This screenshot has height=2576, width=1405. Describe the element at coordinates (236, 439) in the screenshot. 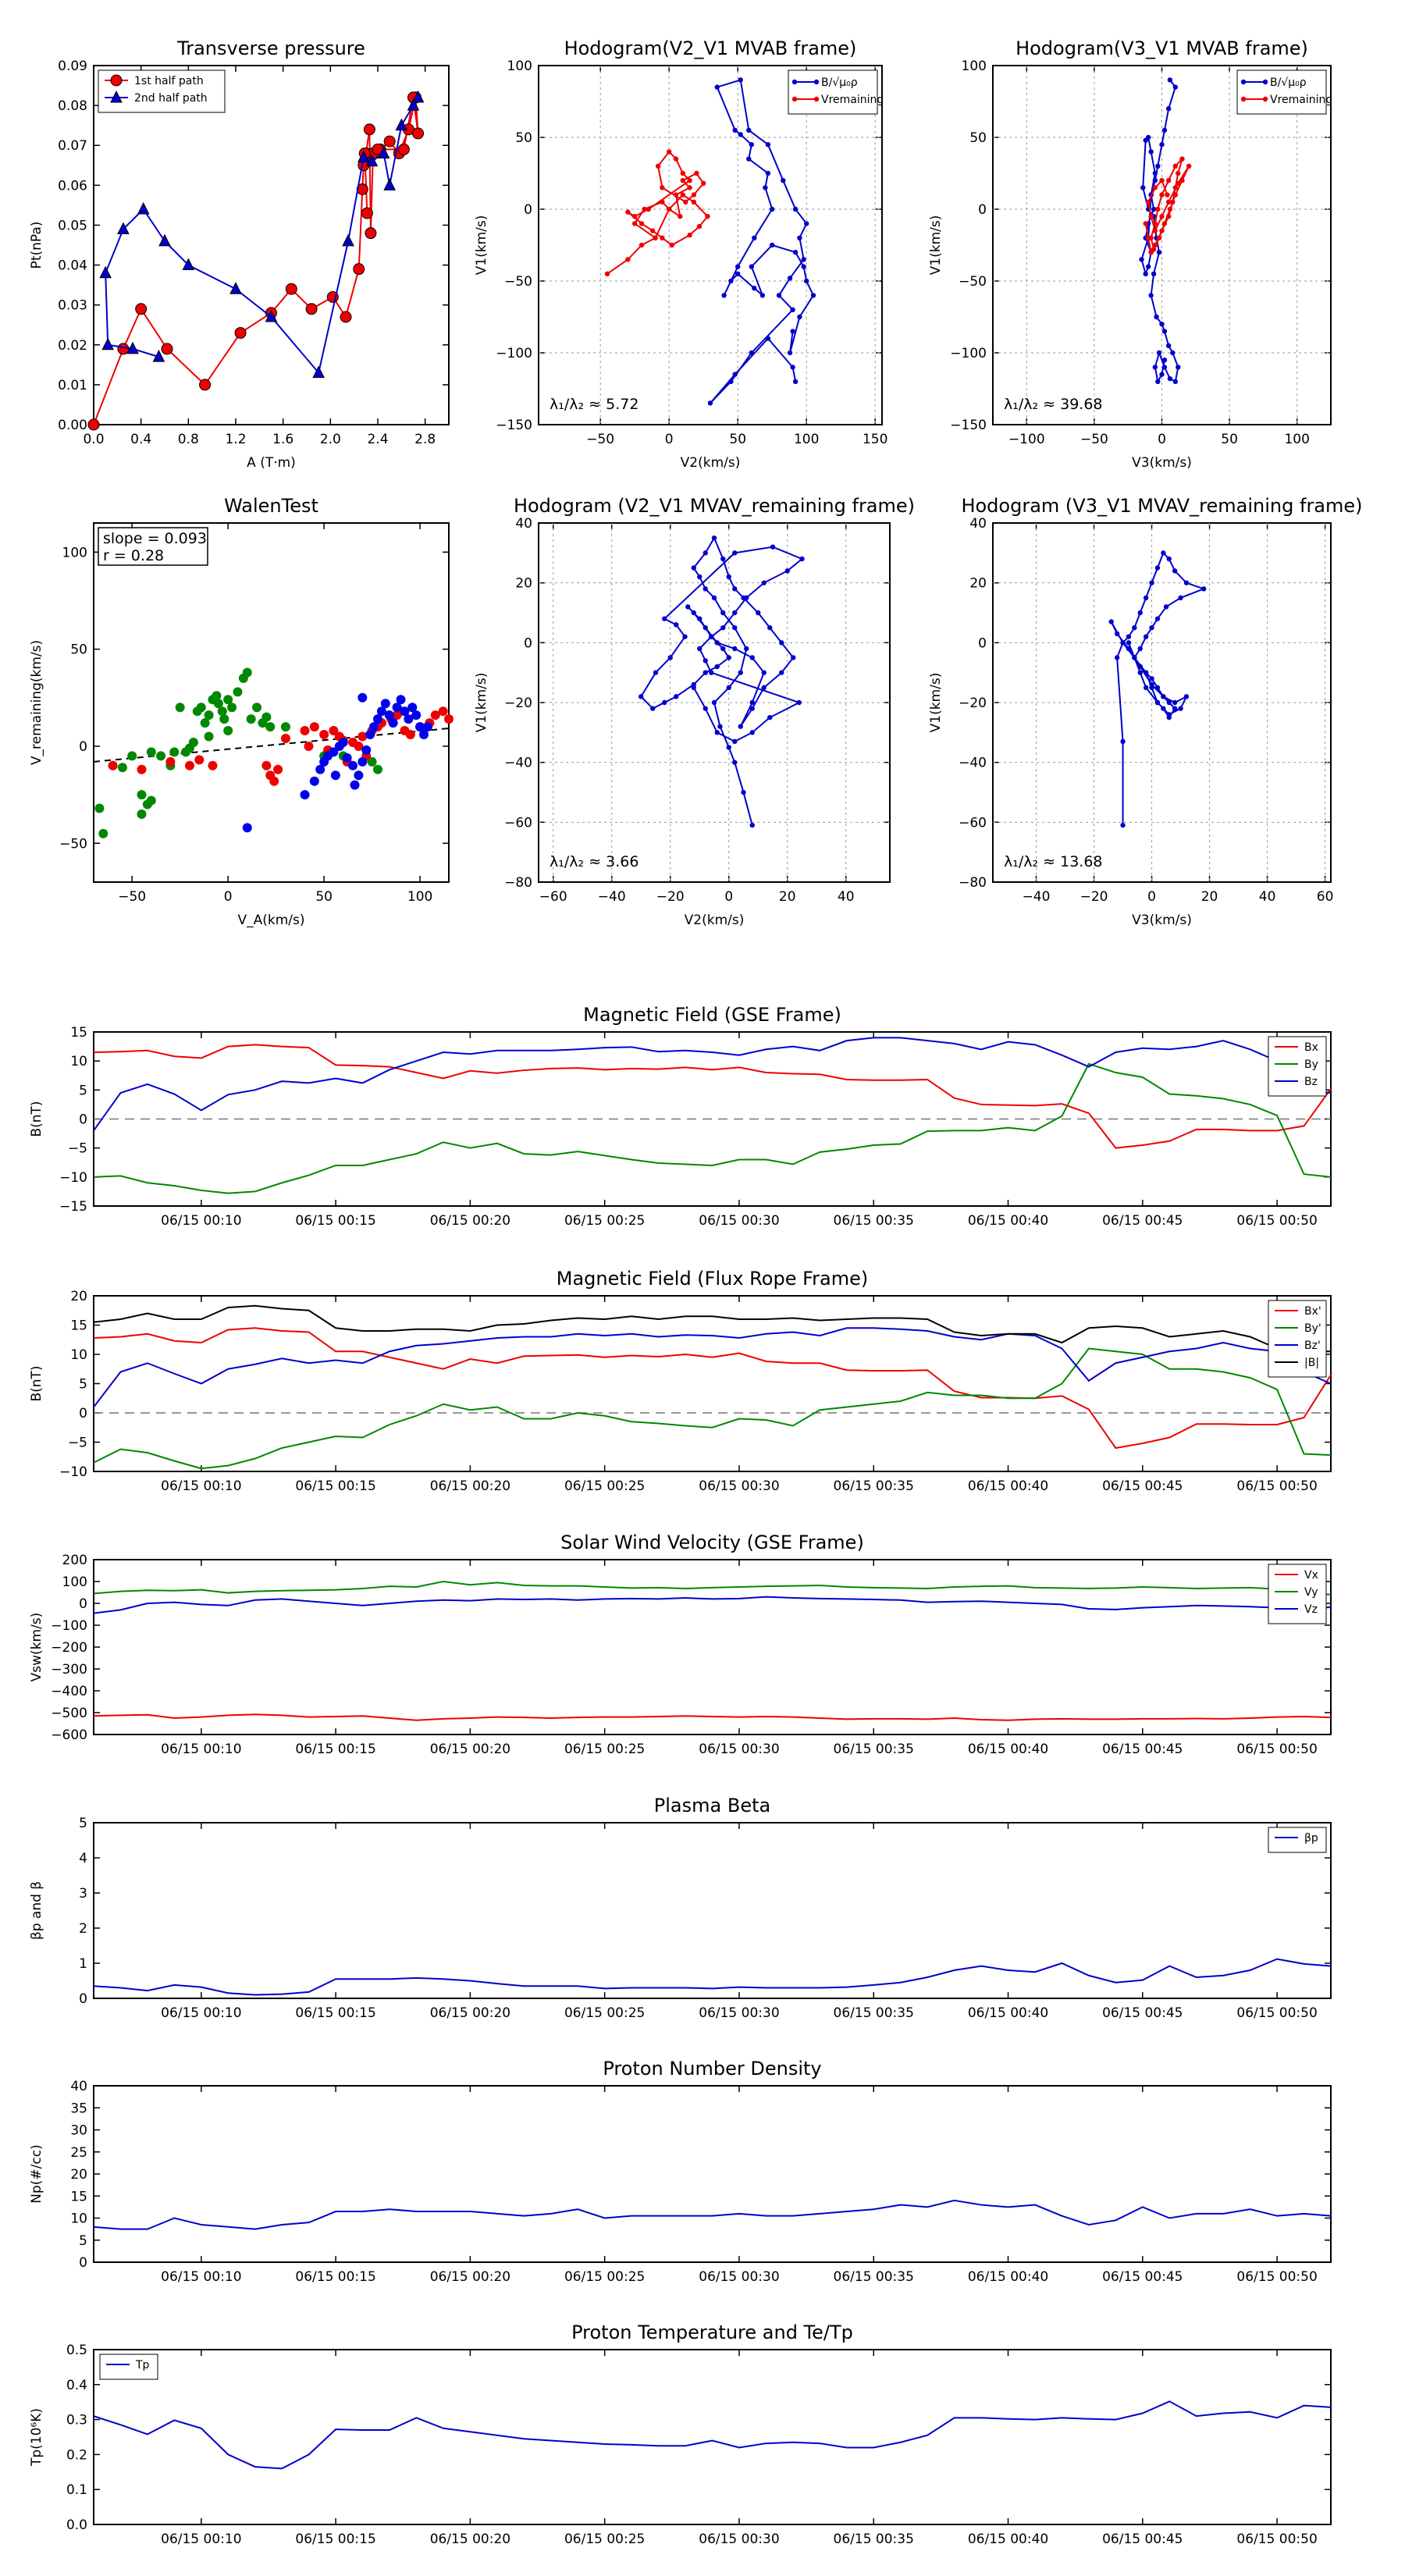

I see `x-tick-label: 1.2` at that location.